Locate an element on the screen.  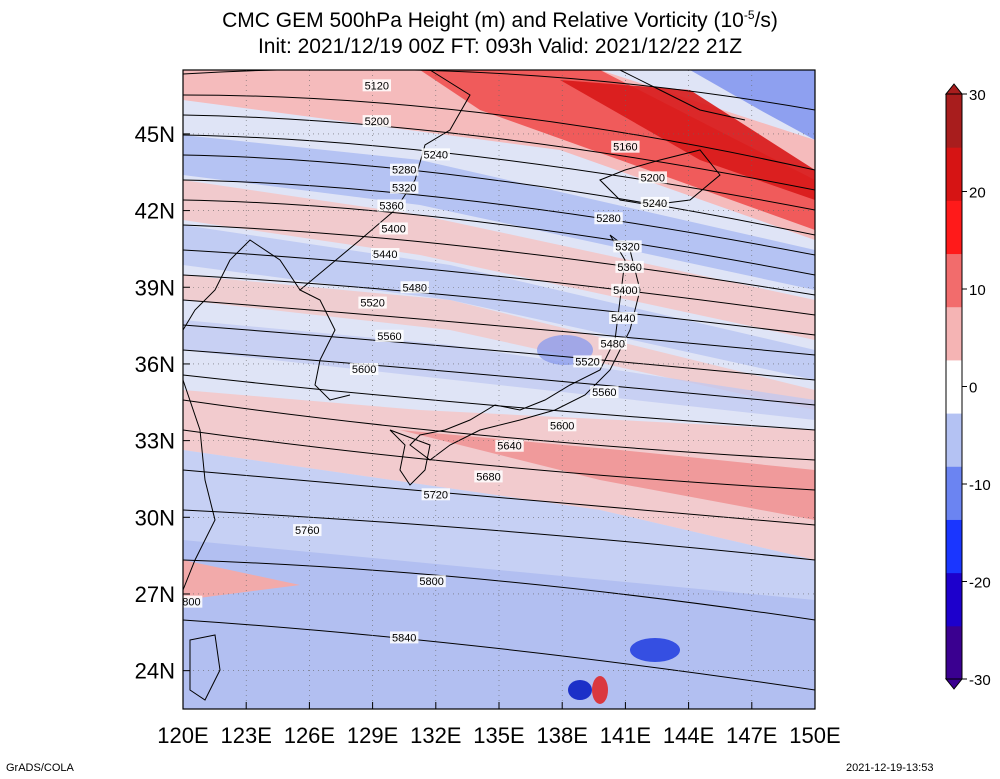
colorbar-tick-label: 20 is located at coordinates (977, 193).